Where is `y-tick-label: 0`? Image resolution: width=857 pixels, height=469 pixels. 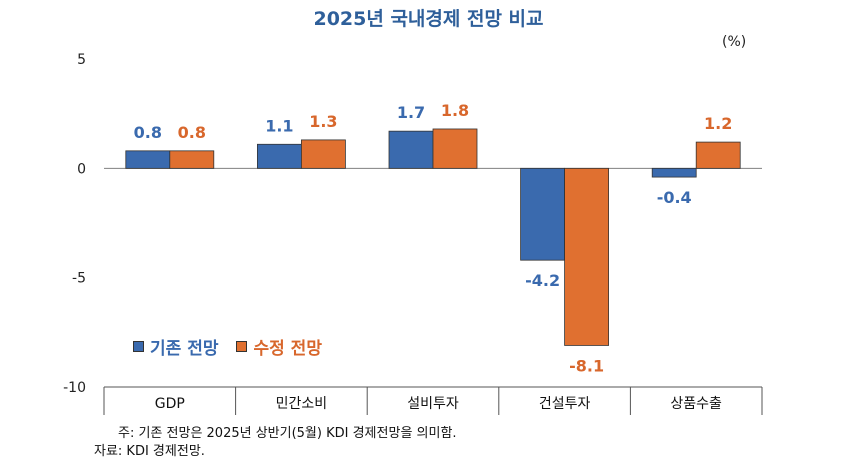
y-tick-label: 0 is located at coordinates (81, 169).